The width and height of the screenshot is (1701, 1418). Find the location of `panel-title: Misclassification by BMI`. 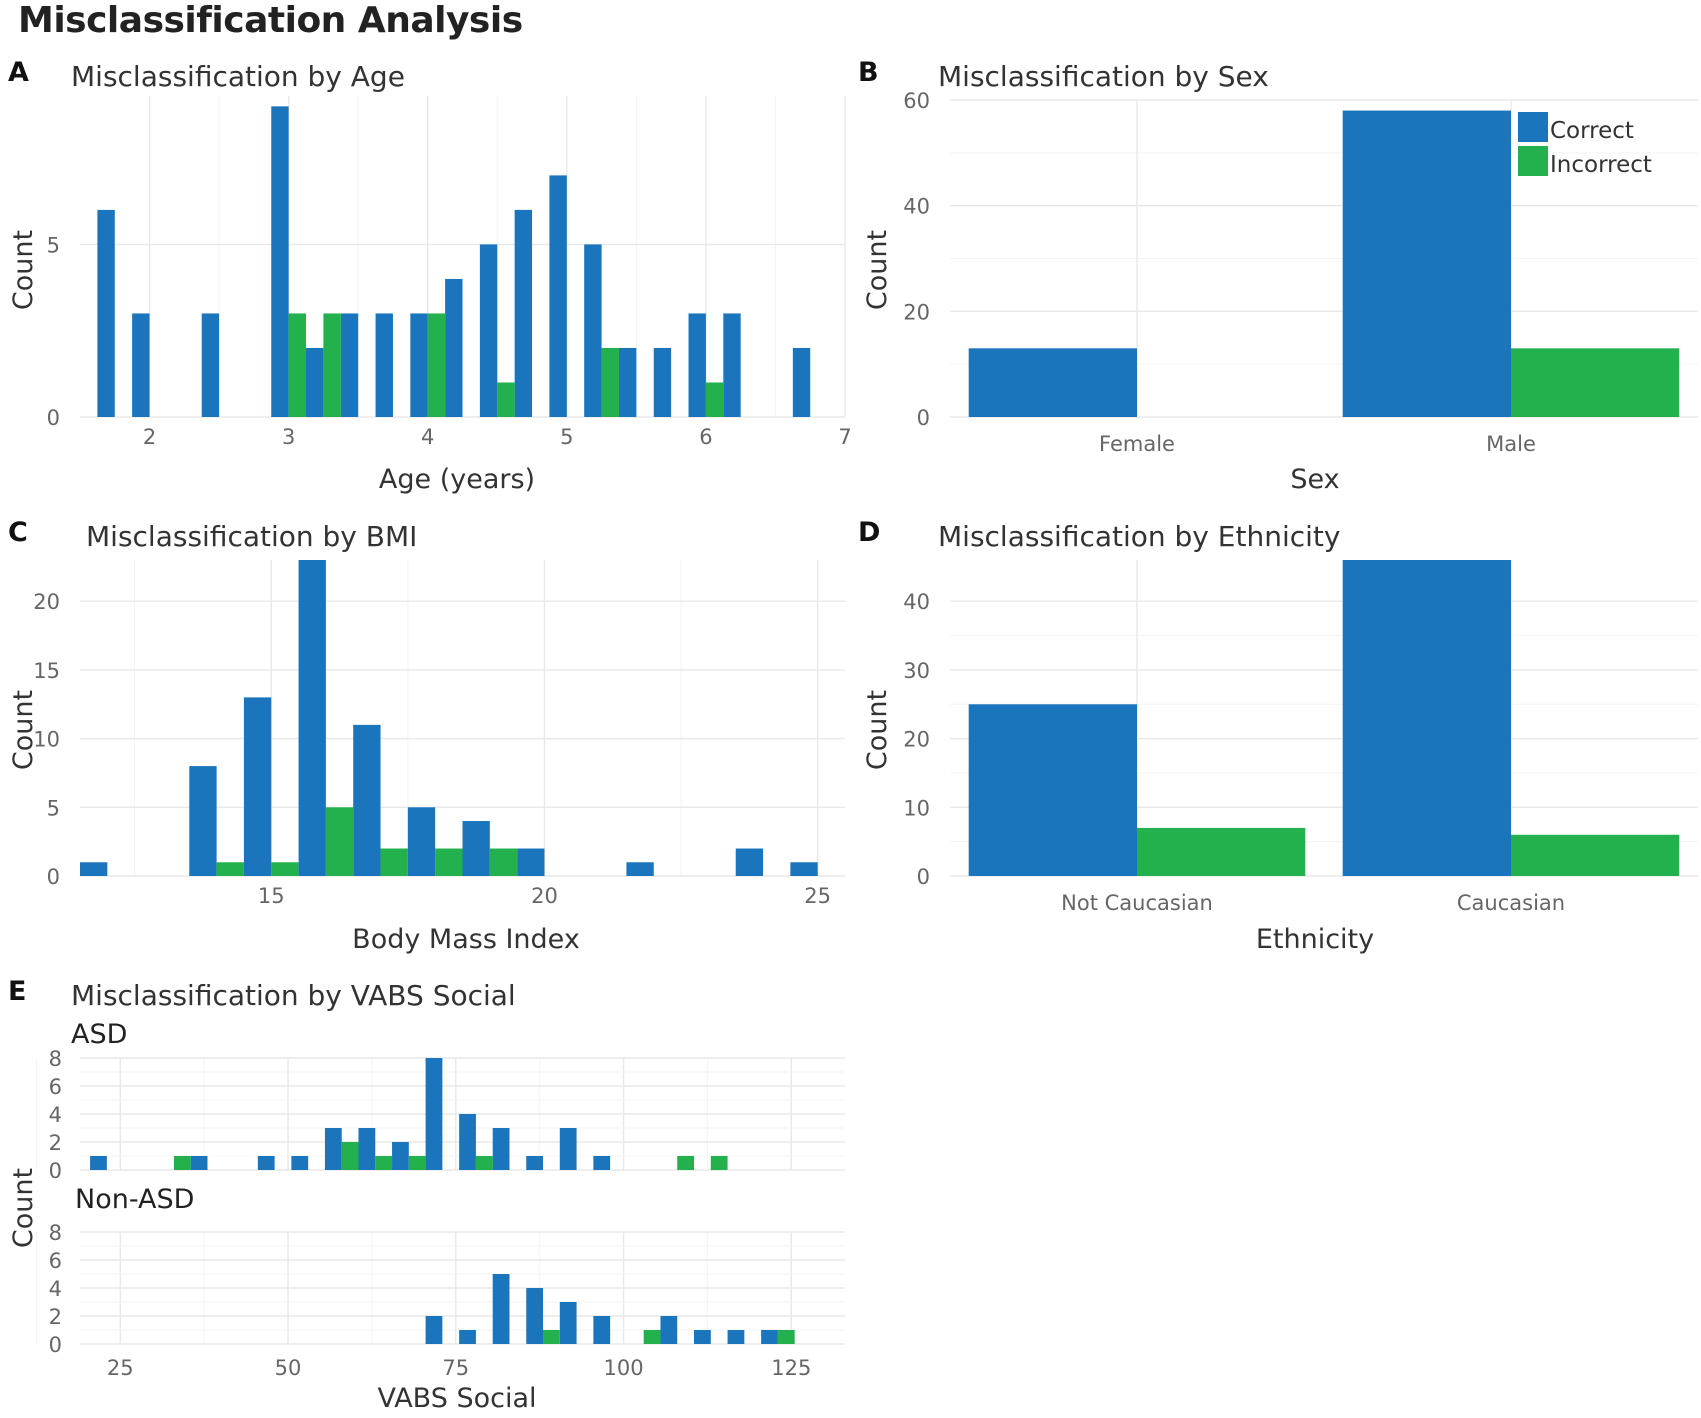

panel-title: Misclassification by BMI is located at coordinates (251, 536).